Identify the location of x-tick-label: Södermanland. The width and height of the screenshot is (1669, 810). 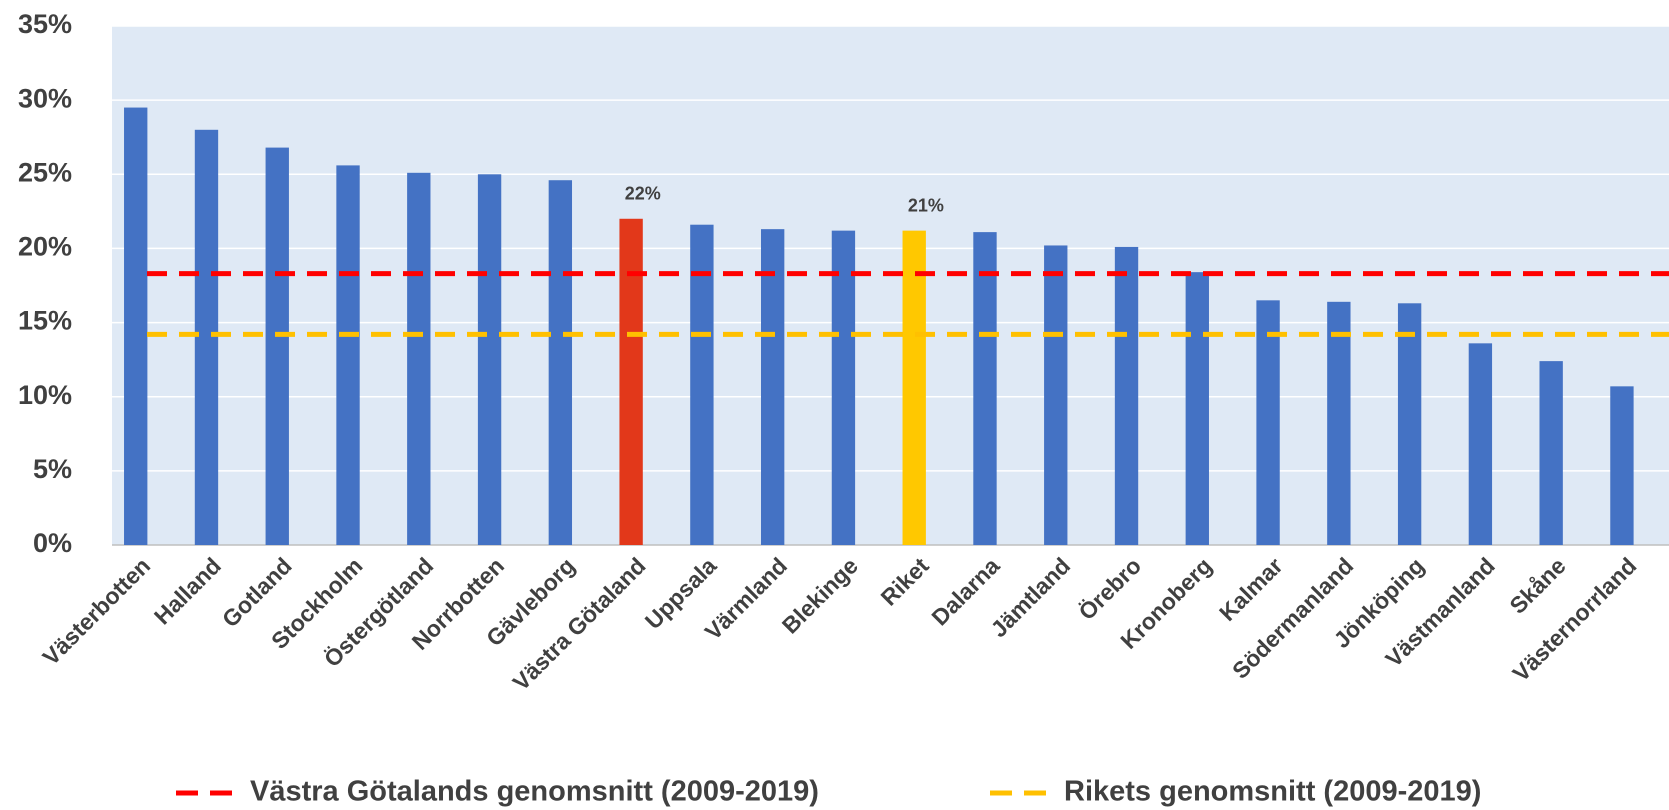
(1292, 617).